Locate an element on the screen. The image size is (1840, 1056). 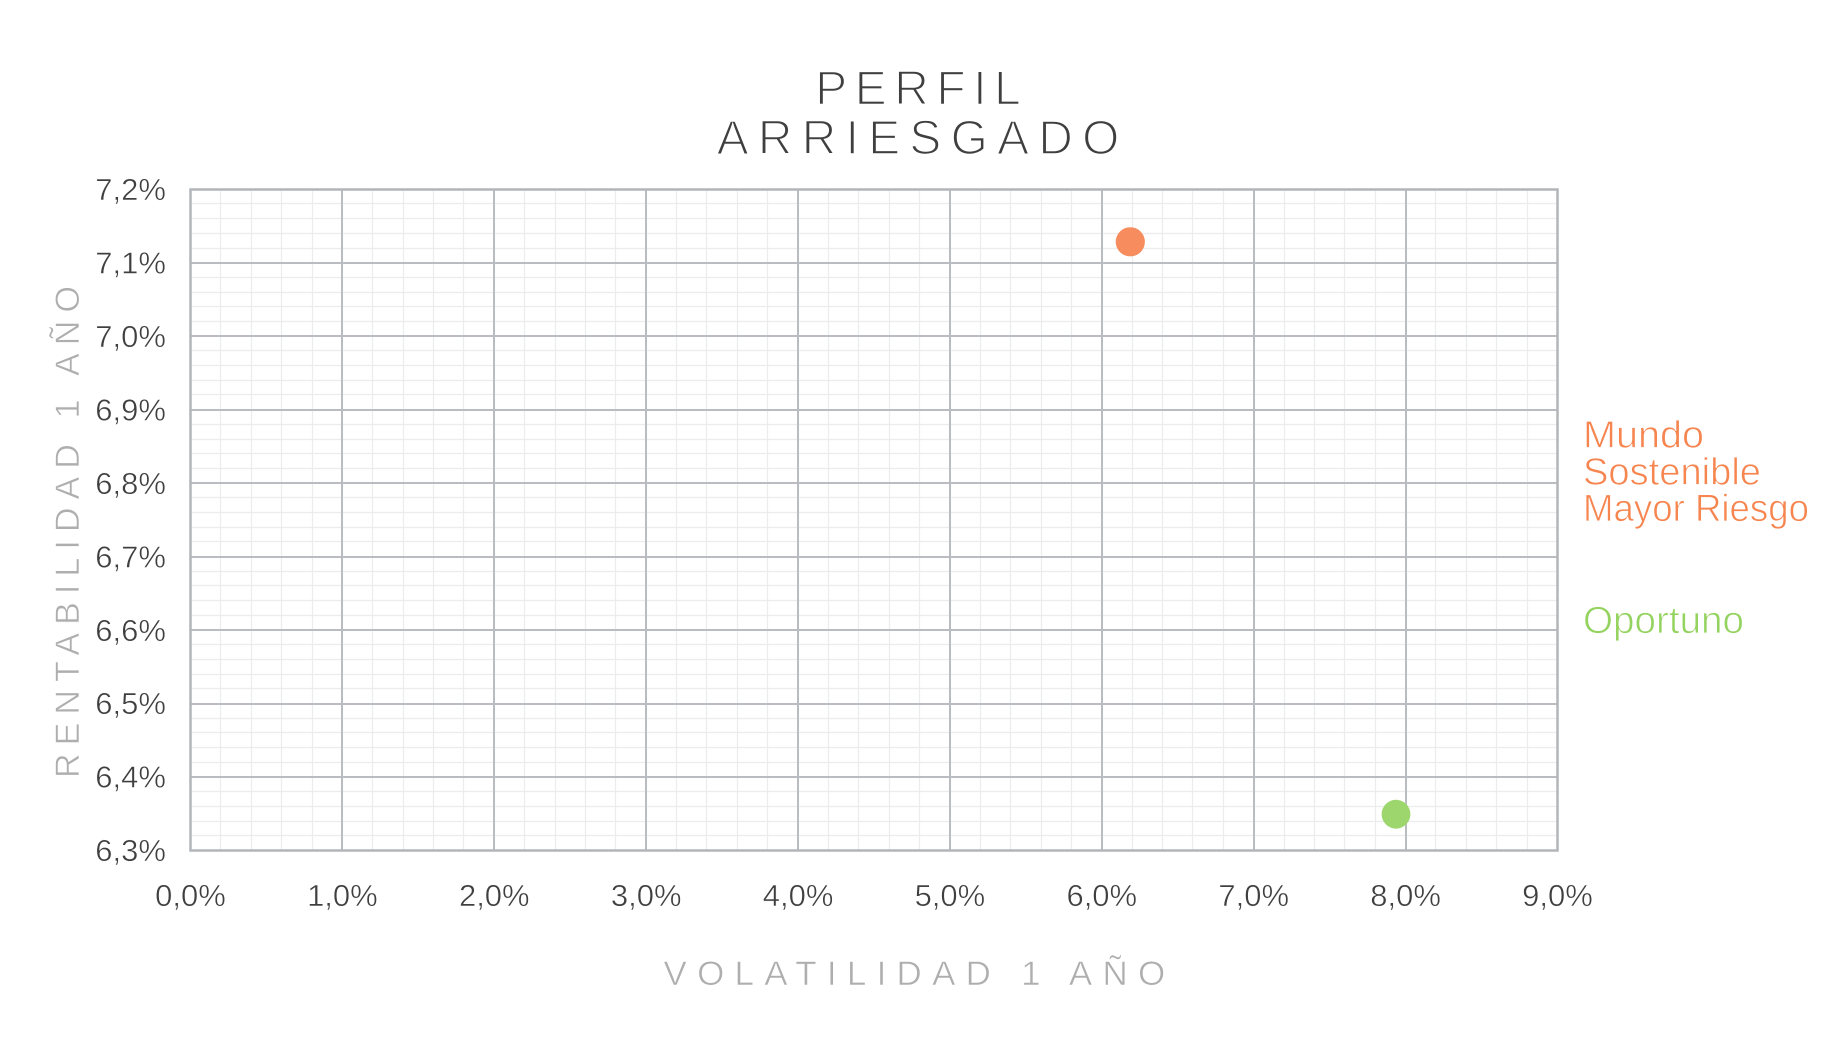
svg-text: Sostenible is located at coordinates (1672, 472).